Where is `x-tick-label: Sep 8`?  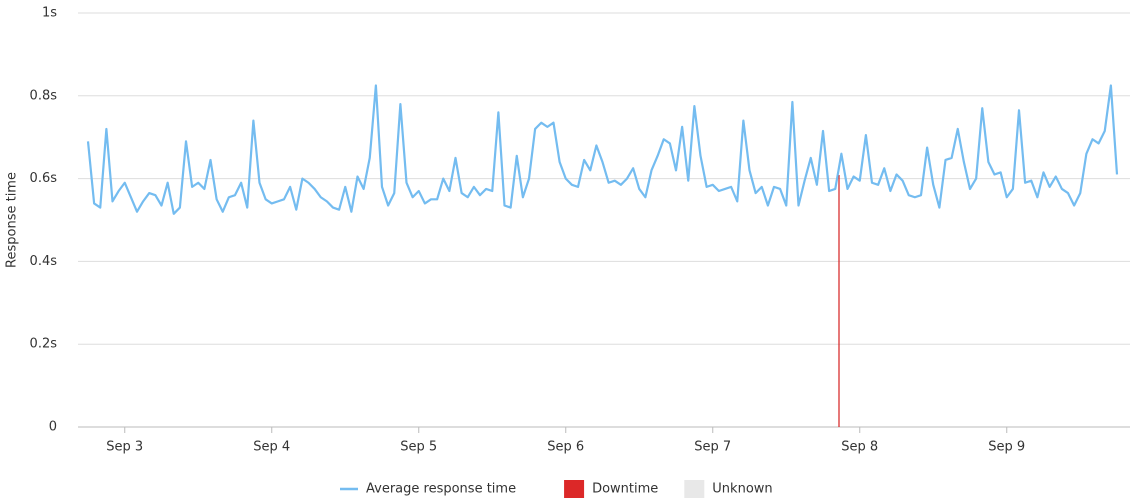 x-tick-label: Sep 8 is located at coordinates (859, 447).